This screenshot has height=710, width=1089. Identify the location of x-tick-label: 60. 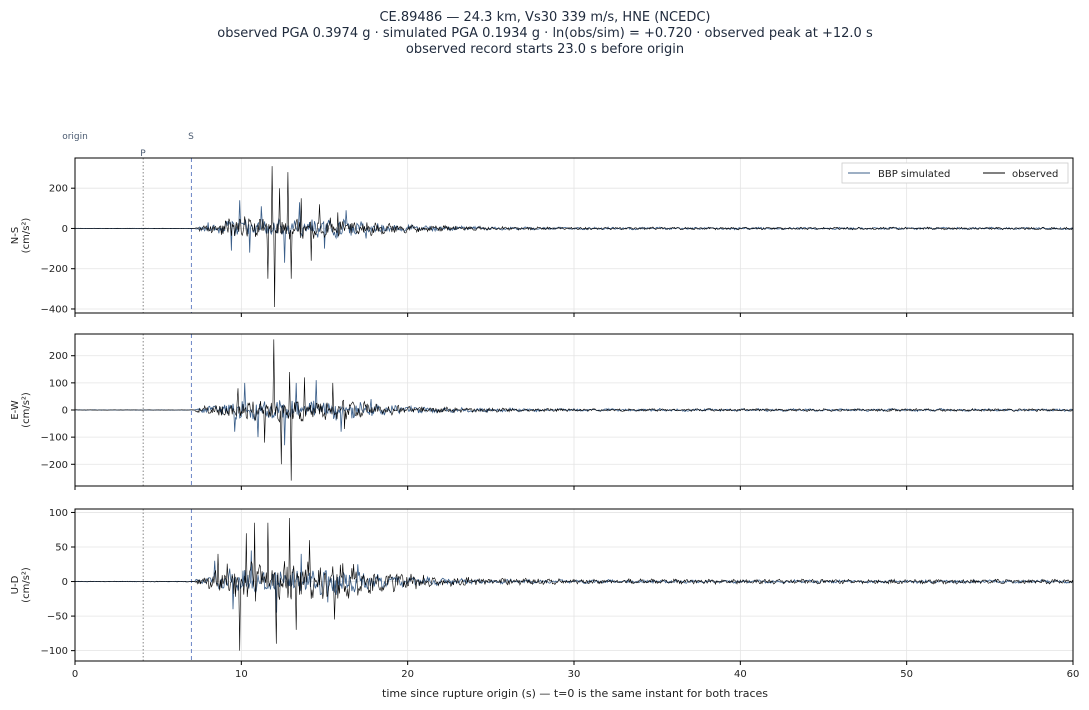
(1073, 674).